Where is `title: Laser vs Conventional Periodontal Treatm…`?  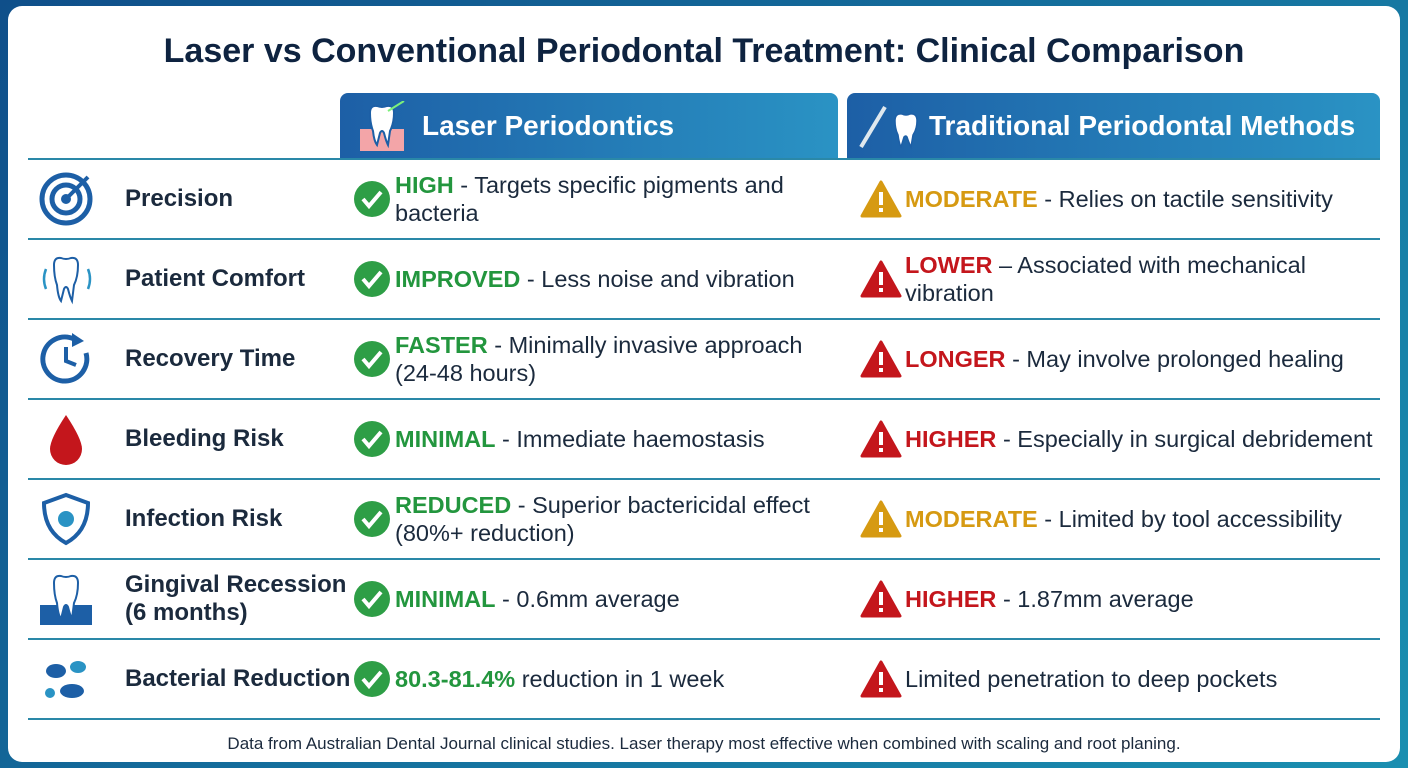
title: Laser vs Conventional Periodontal Treatm… is located at coordinates (704, 51).